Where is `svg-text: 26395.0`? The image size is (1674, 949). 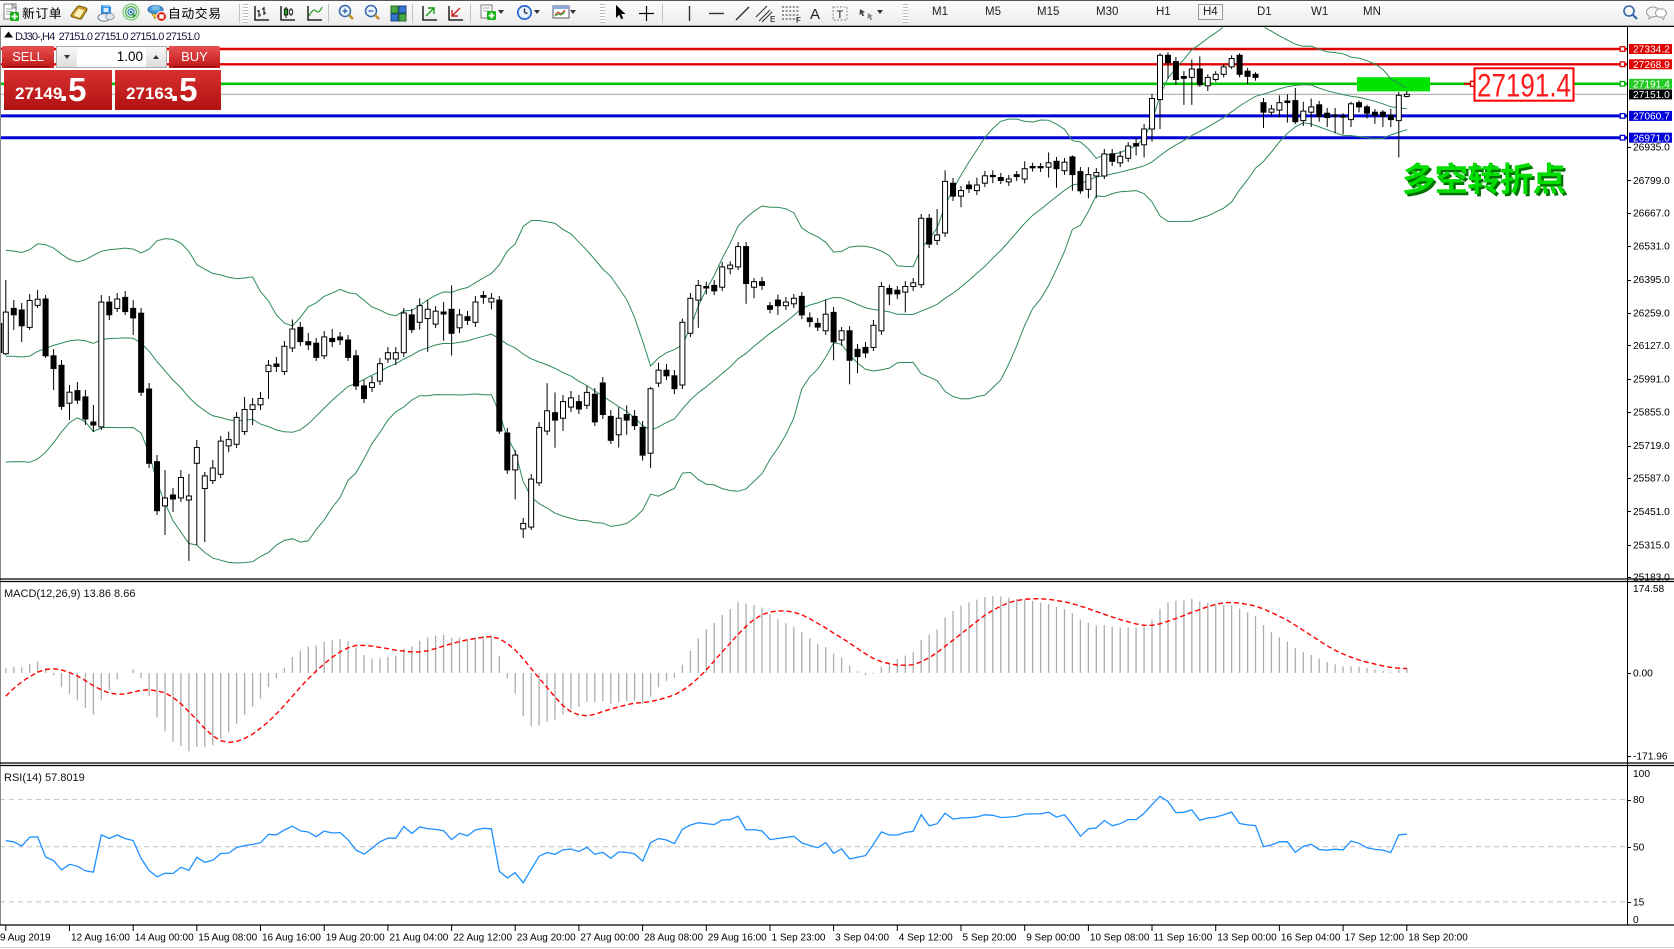
svg-text: 26395.0 is located at coordinates (1651, 280).